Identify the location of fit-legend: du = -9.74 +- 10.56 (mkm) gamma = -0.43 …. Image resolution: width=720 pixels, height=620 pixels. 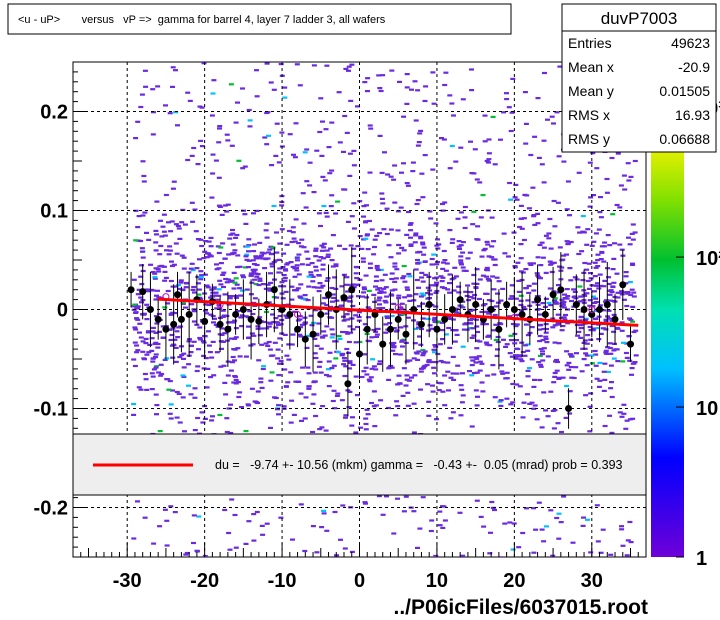
(359, 464).